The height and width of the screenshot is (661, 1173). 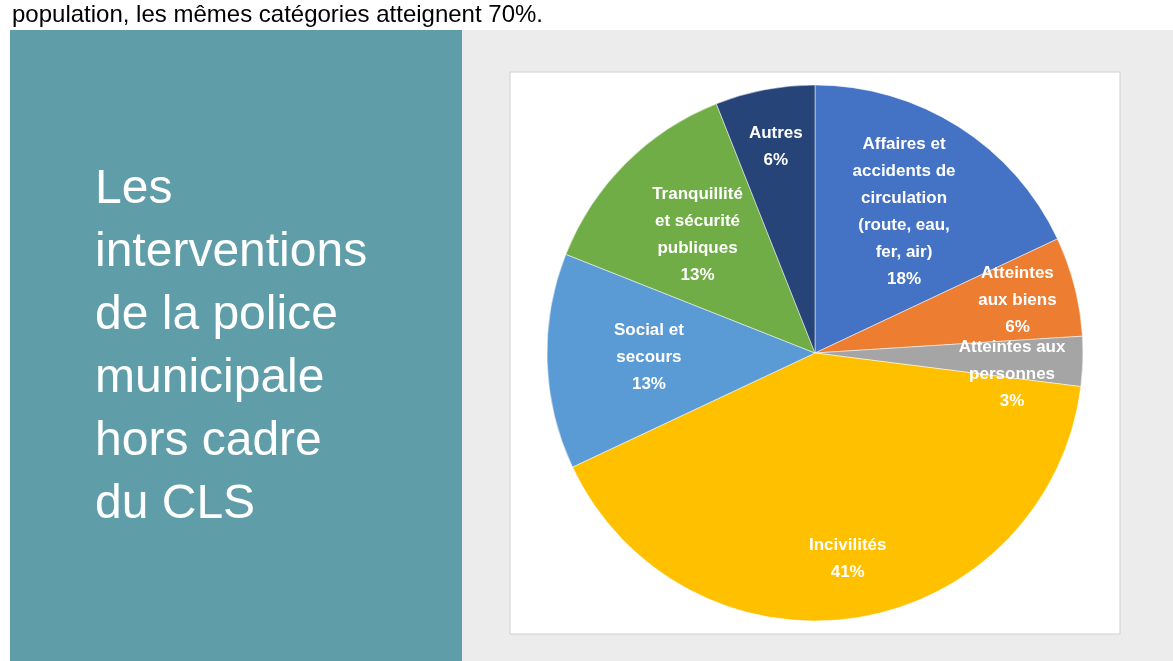 I want to click on text: population, les mêmes catégories atteignent 70%., so click(x=277, y=13).